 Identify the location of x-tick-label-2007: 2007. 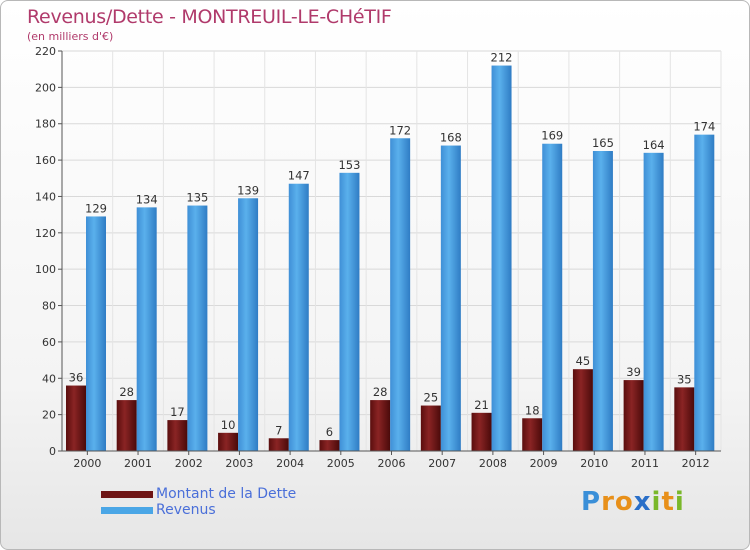
(442, 463).